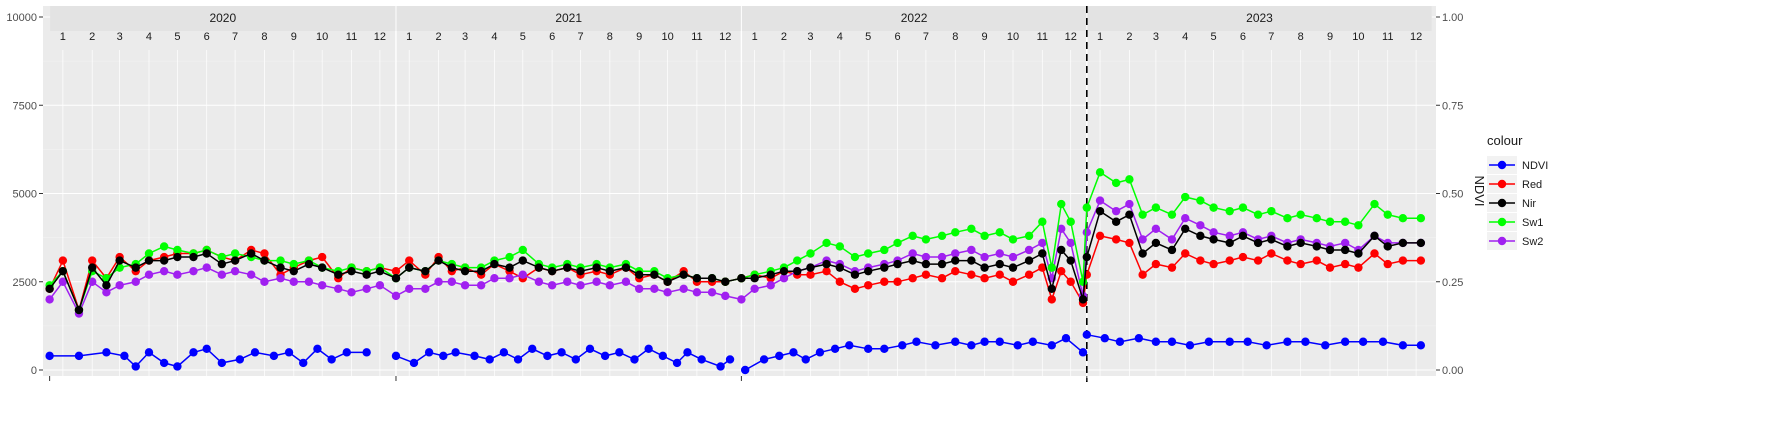 This screenshot has height=442, width=1773. Describe the element at coordinates (1532, 242) in the screenshot. I see `legend-label: Sw2` at that location.